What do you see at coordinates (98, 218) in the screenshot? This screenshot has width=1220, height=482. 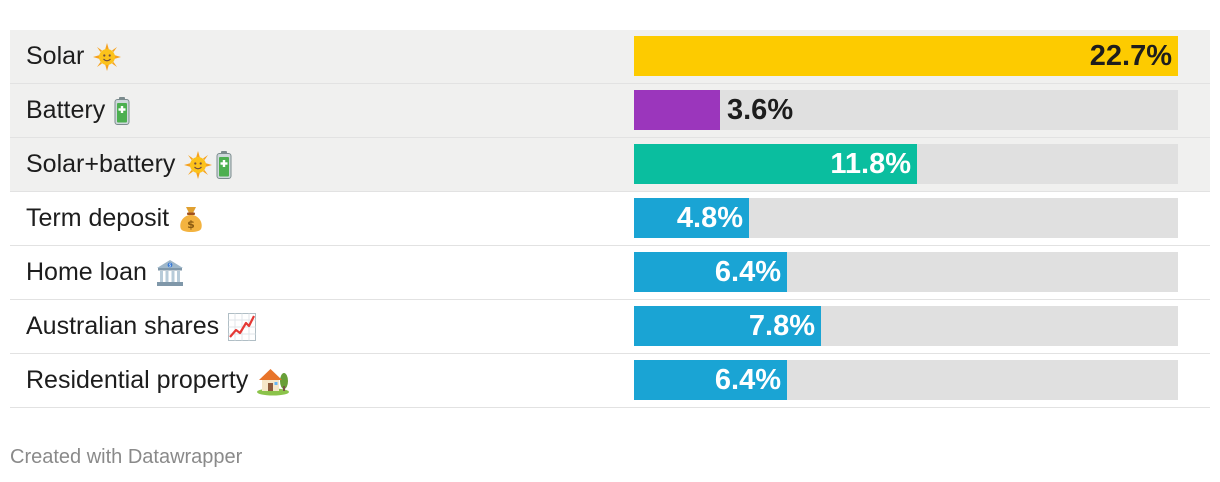 I see `category-label: Term deposit` at bounding box center [98, 218].